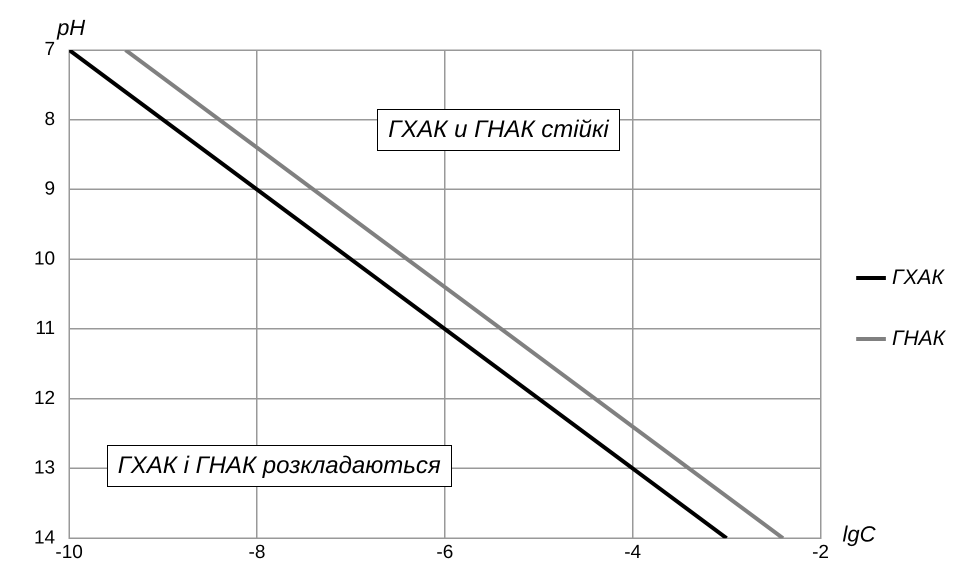 Image resolution: width=955 pixels, height=577 pixels. I want to click on y-tick-label: 9, so click(50, 189).